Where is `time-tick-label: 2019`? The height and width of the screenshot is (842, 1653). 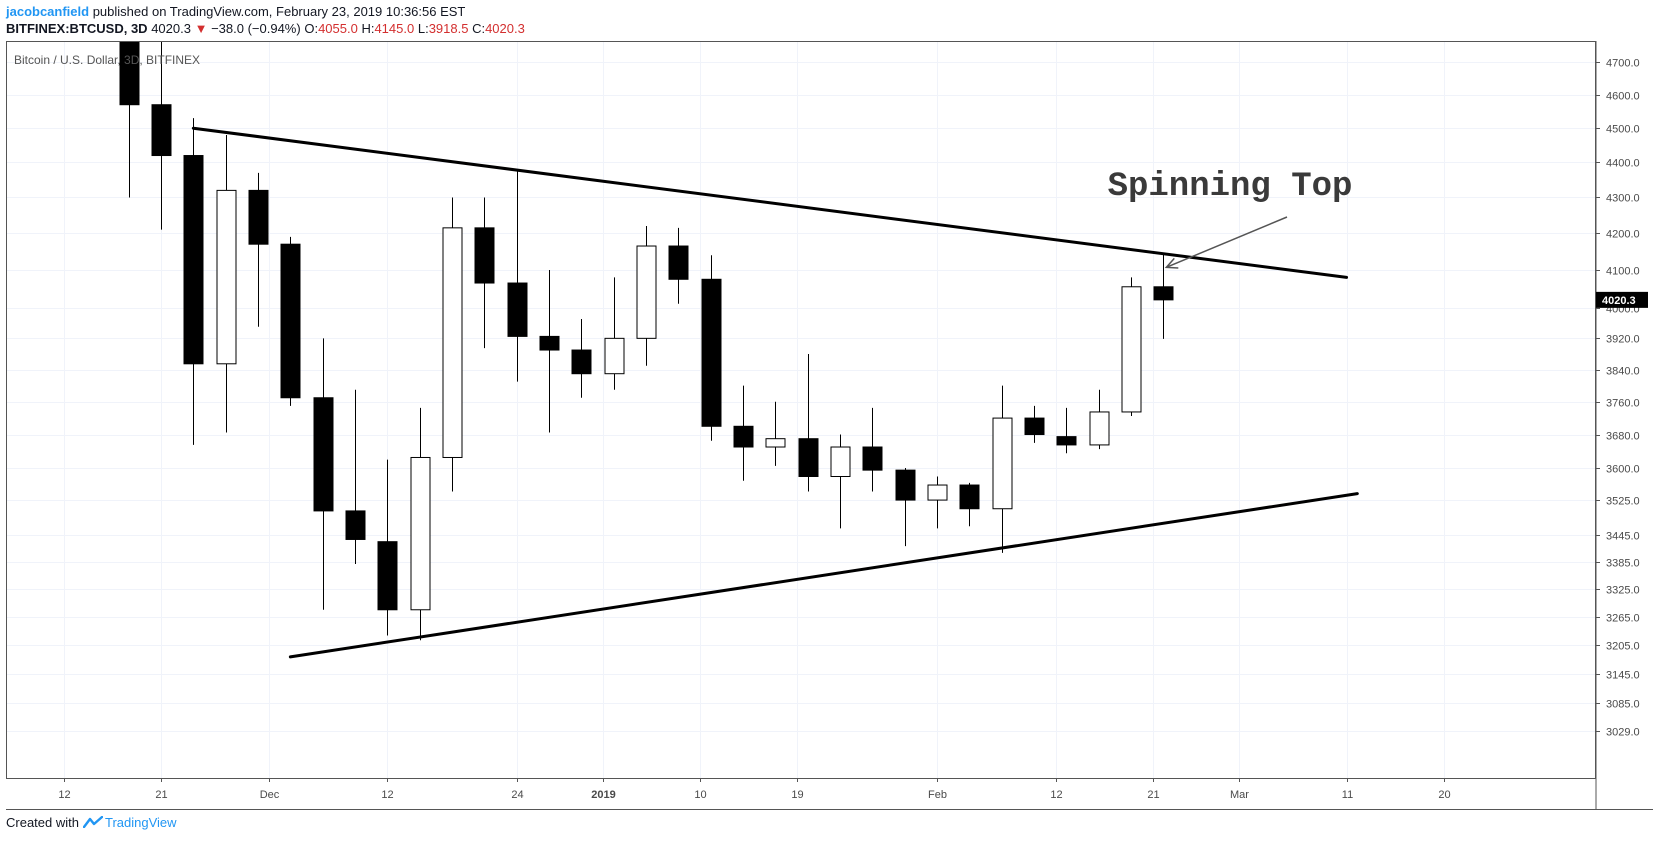 time-tick-label: 2019 is located at coordinates (603, 795).